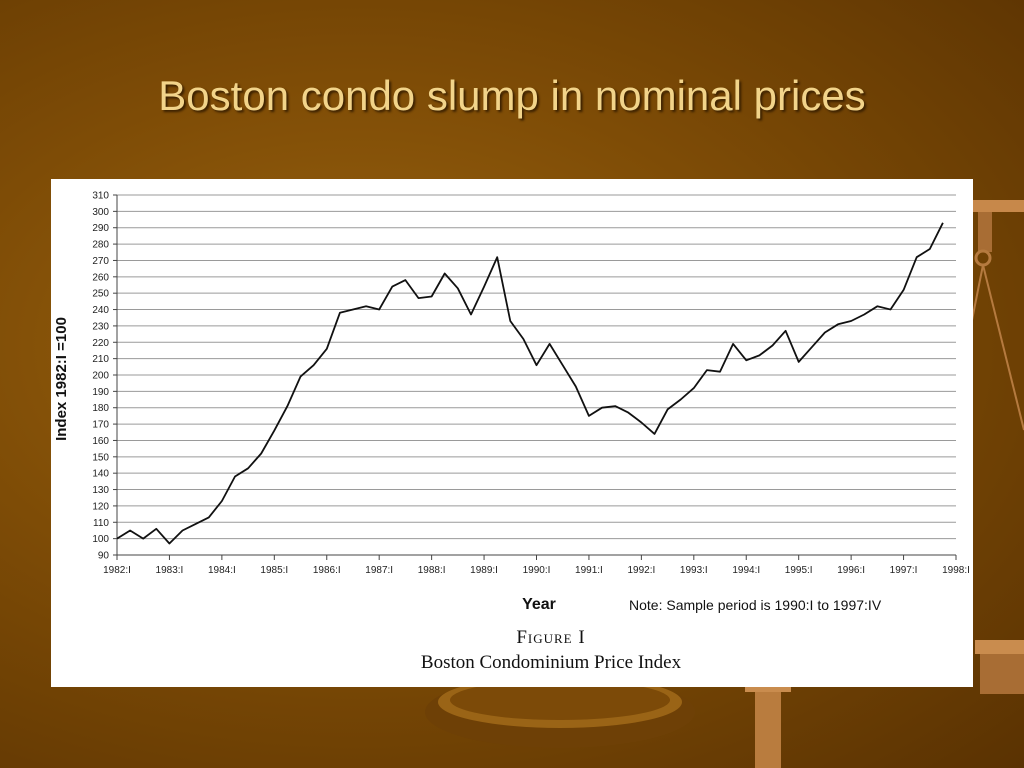  I want to click on x-tick-label: 1984:I, so click(222, 570).